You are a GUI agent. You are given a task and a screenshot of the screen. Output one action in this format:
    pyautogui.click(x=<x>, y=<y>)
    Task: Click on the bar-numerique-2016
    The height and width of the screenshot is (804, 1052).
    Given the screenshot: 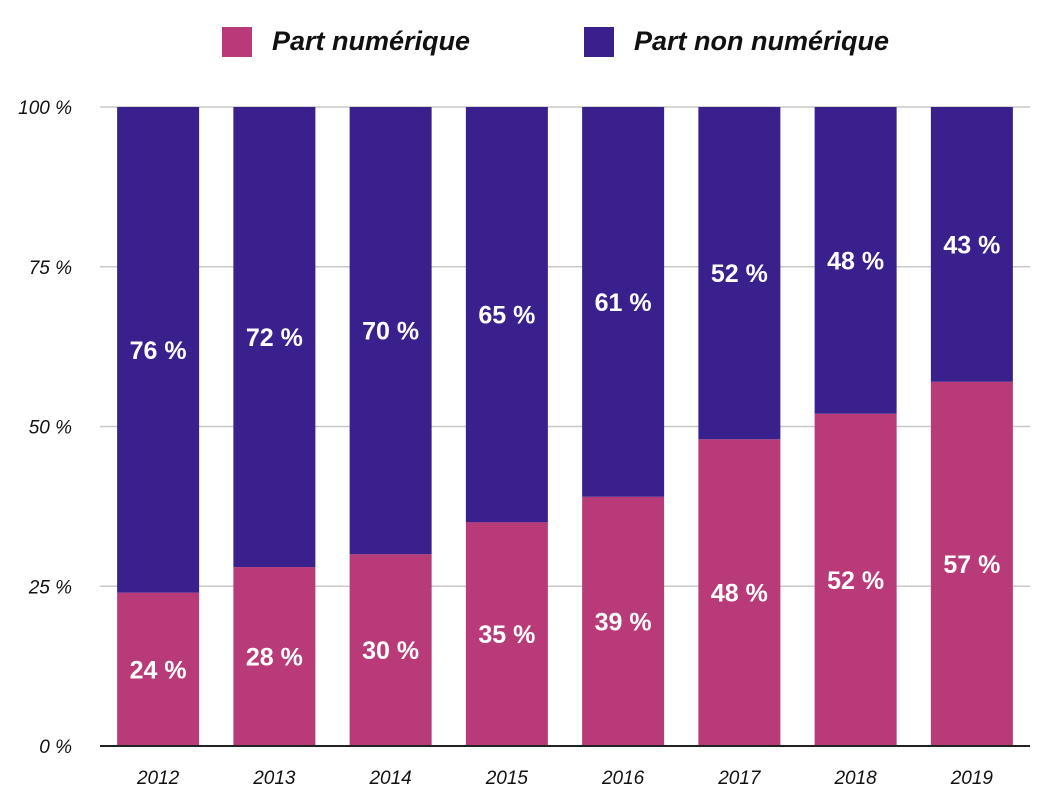 What is the action you would take?
    pyautogui.click(x=623, y=621)
    